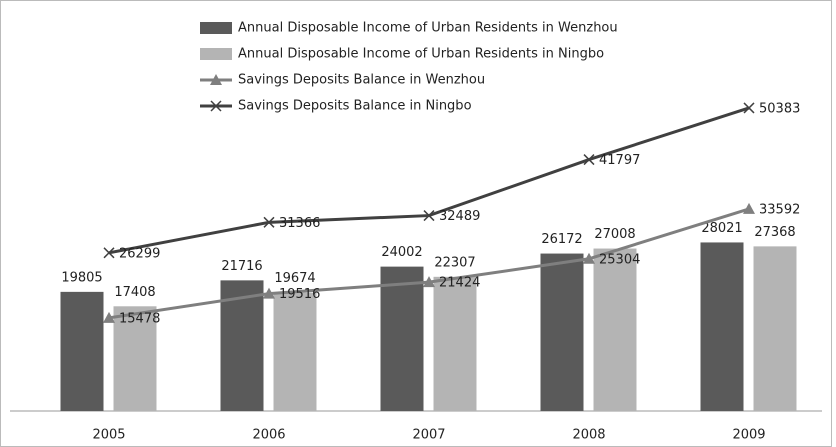 This screenshot has height=447, width=836. Describe the element at coordinates (134, 292) in the screenshot. I see `bar-value-label: 17408` at that location.